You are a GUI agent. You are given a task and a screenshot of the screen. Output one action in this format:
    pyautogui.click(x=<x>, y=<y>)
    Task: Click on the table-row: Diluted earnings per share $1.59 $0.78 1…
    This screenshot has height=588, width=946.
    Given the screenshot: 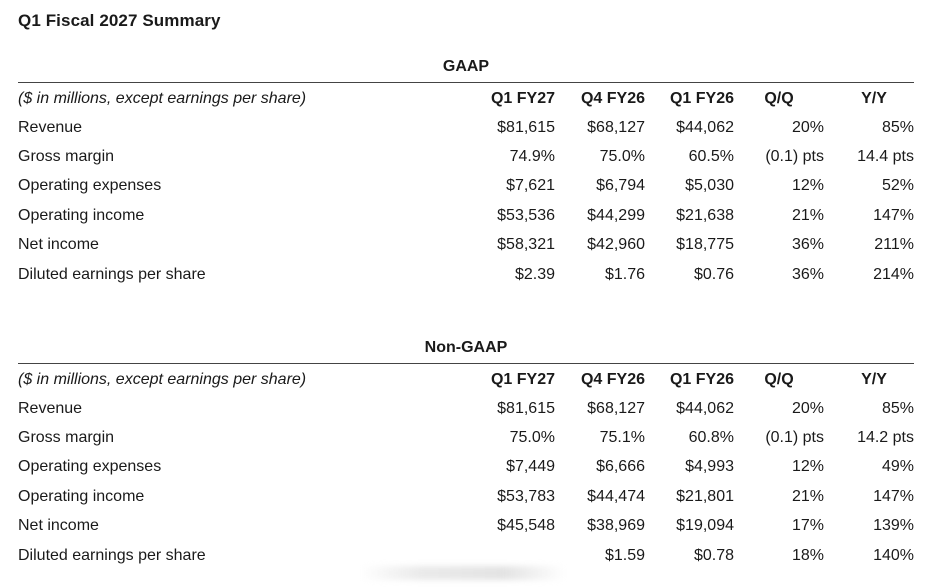 What is the action you would take?
    pyautogui.click(x=466, y=556)
    